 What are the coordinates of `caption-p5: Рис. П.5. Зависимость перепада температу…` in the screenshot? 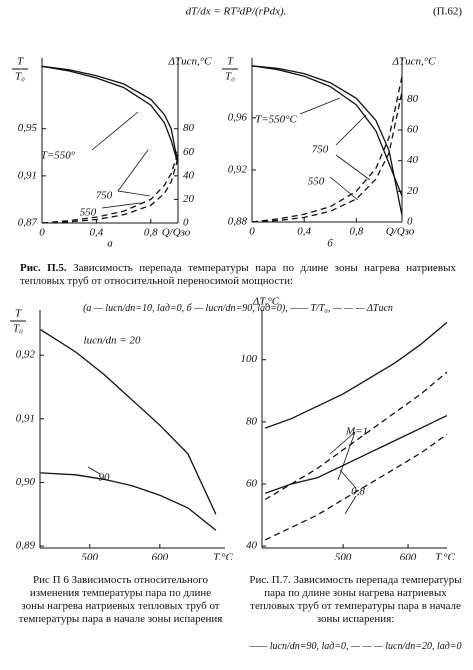 It's located at (238, 275).